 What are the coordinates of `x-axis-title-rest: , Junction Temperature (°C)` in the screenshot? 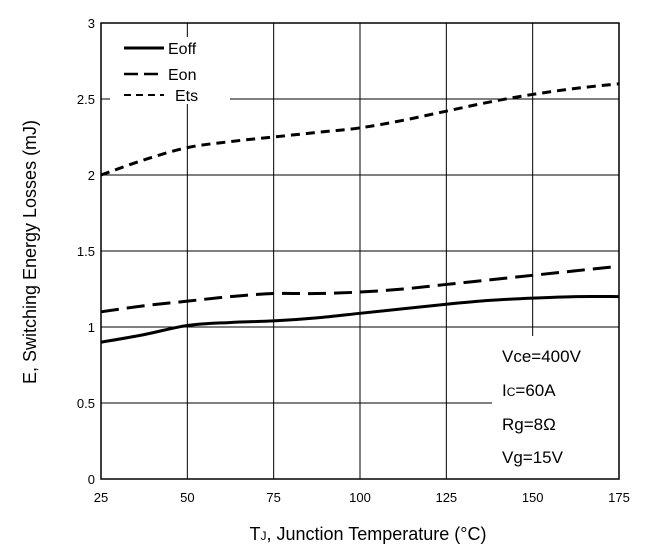 It's located at (377, 534).